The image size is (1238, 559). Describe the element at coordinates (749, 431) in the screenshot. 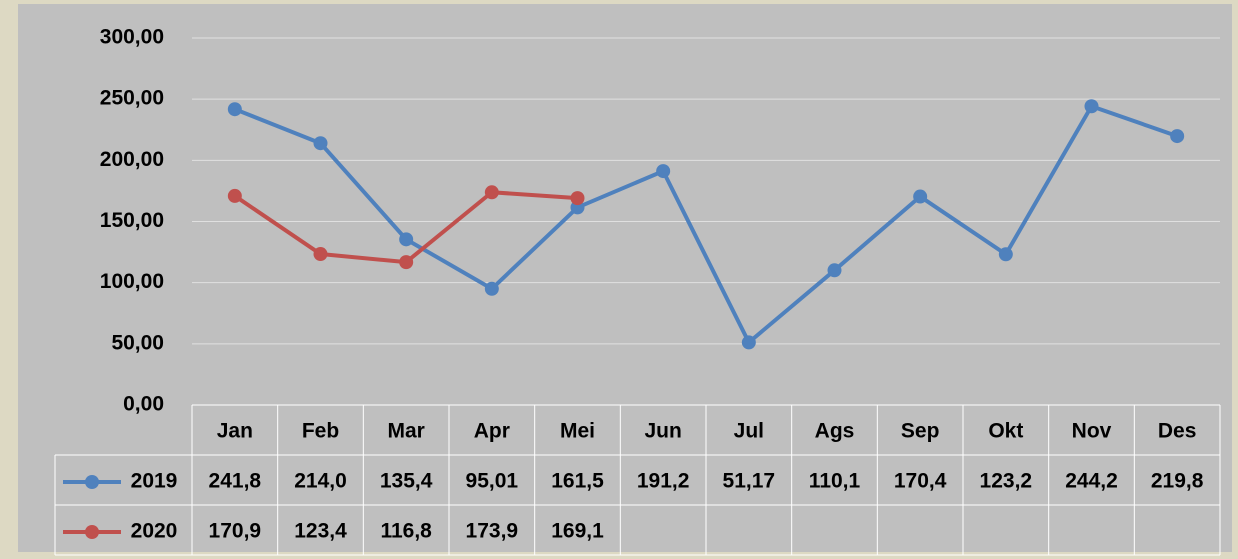

I see `x-tick-label: Jul` at that location.